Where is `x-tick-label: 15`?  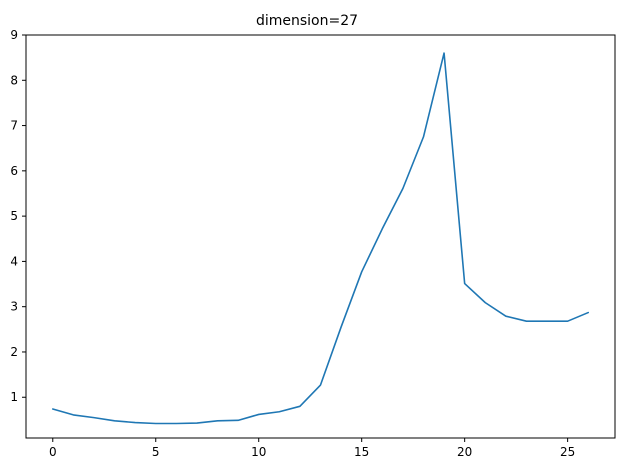
x-tick-label: 15 is located at coordinates (361, 452).